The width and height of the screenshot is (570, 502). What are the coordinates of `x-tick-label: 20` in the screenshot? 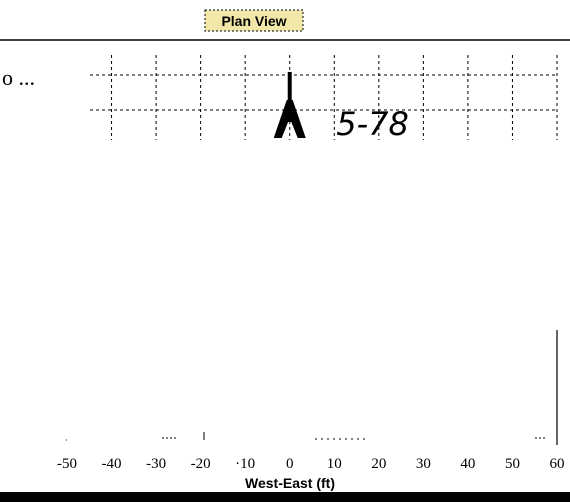 It's located at (378, 464).